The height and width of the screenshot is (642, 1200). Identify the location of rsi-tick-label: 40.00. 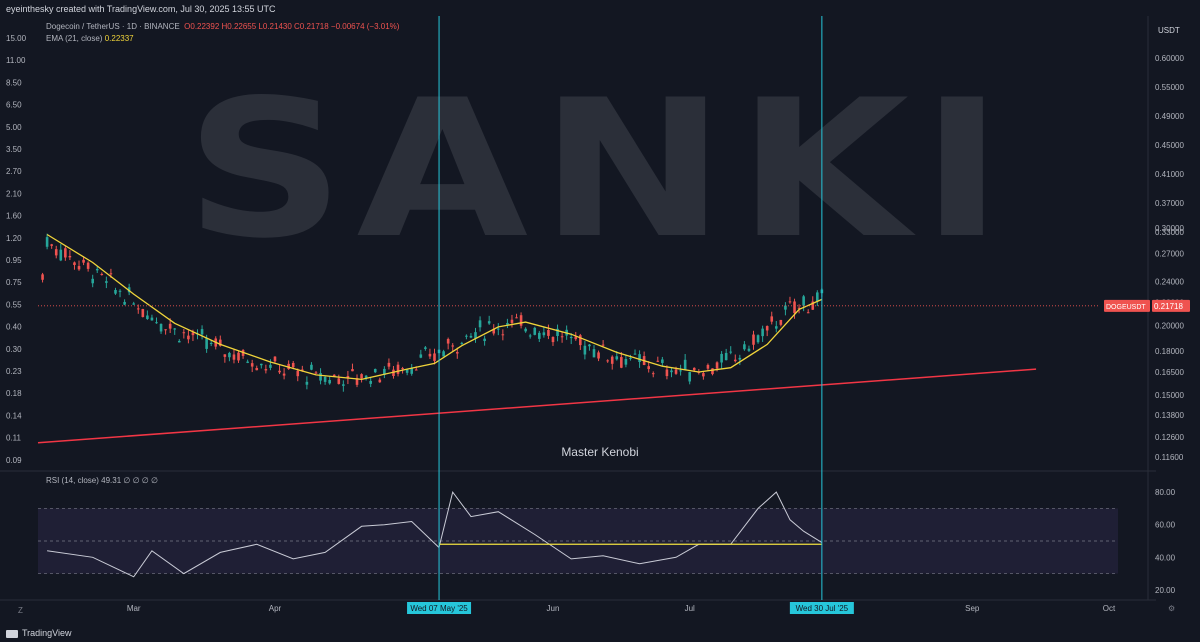
(1165, 557).